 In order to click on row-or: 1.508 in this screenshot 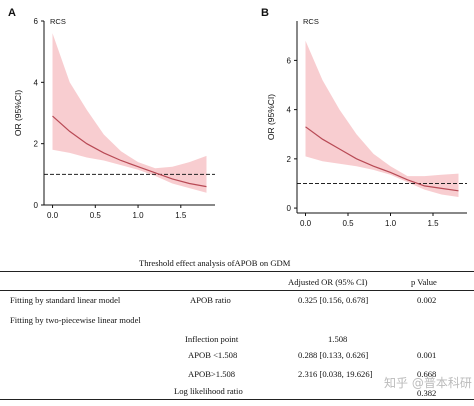, I will do `click(338, 339)`.